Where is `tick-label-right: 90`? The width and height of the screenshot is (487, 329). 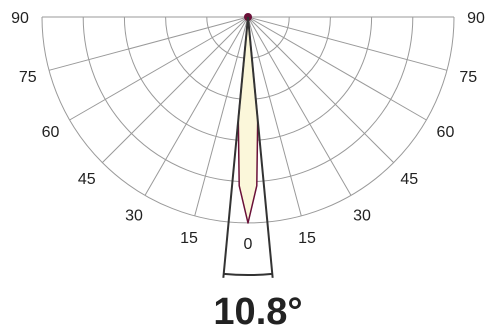 tick-label-right: 90 is located at coordinates (476, 18).